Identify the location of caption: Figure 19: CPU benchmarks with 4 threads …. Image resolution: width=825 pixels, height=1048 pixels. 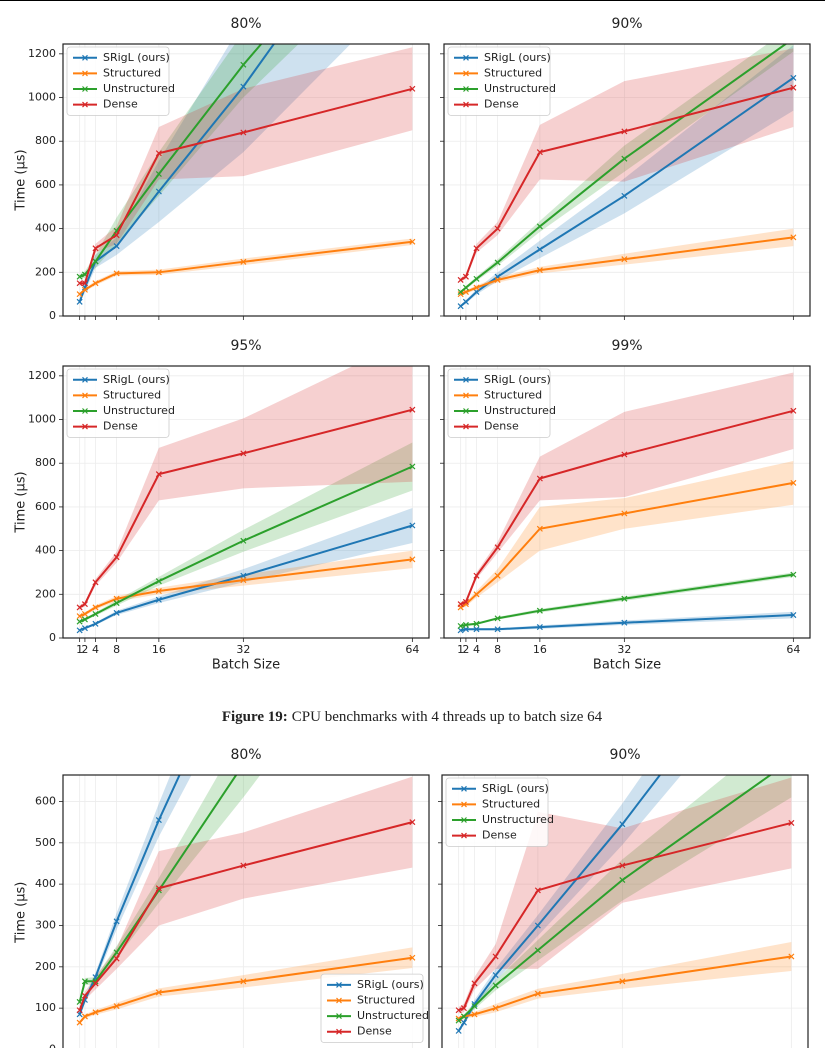
(412, 717).